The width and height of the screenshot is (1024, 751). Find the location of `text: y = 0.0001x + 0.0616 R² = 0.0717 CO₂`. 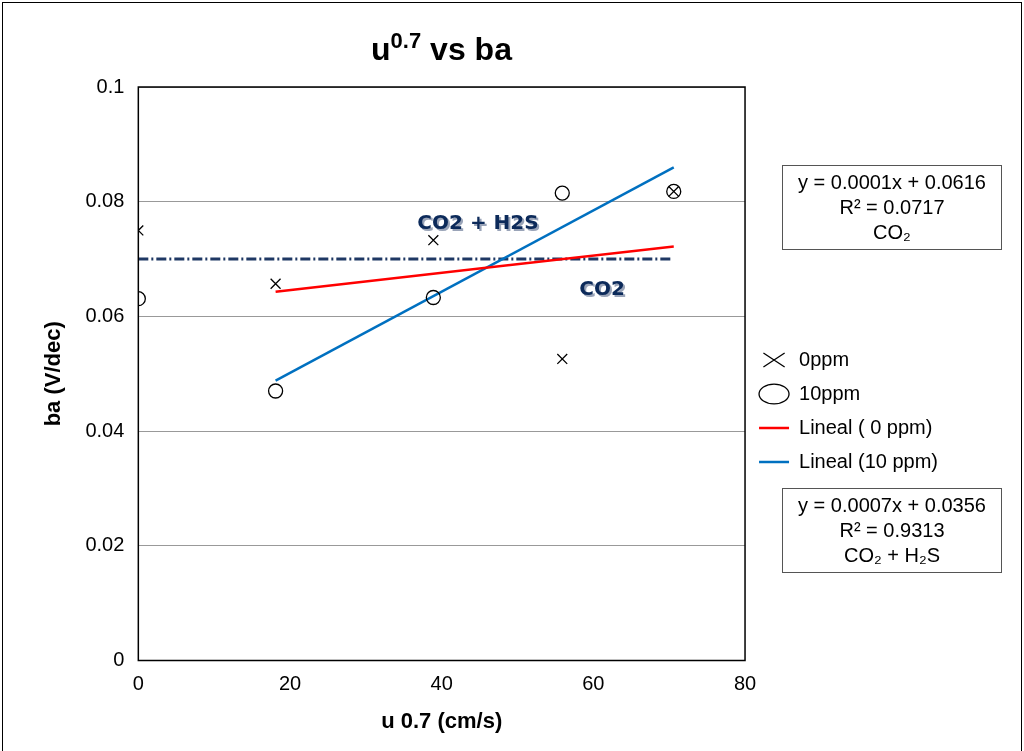

text: y = 0.0001x + 0.0616 R² = 0.0717 CO₂ is located at coordinates (892, 207).